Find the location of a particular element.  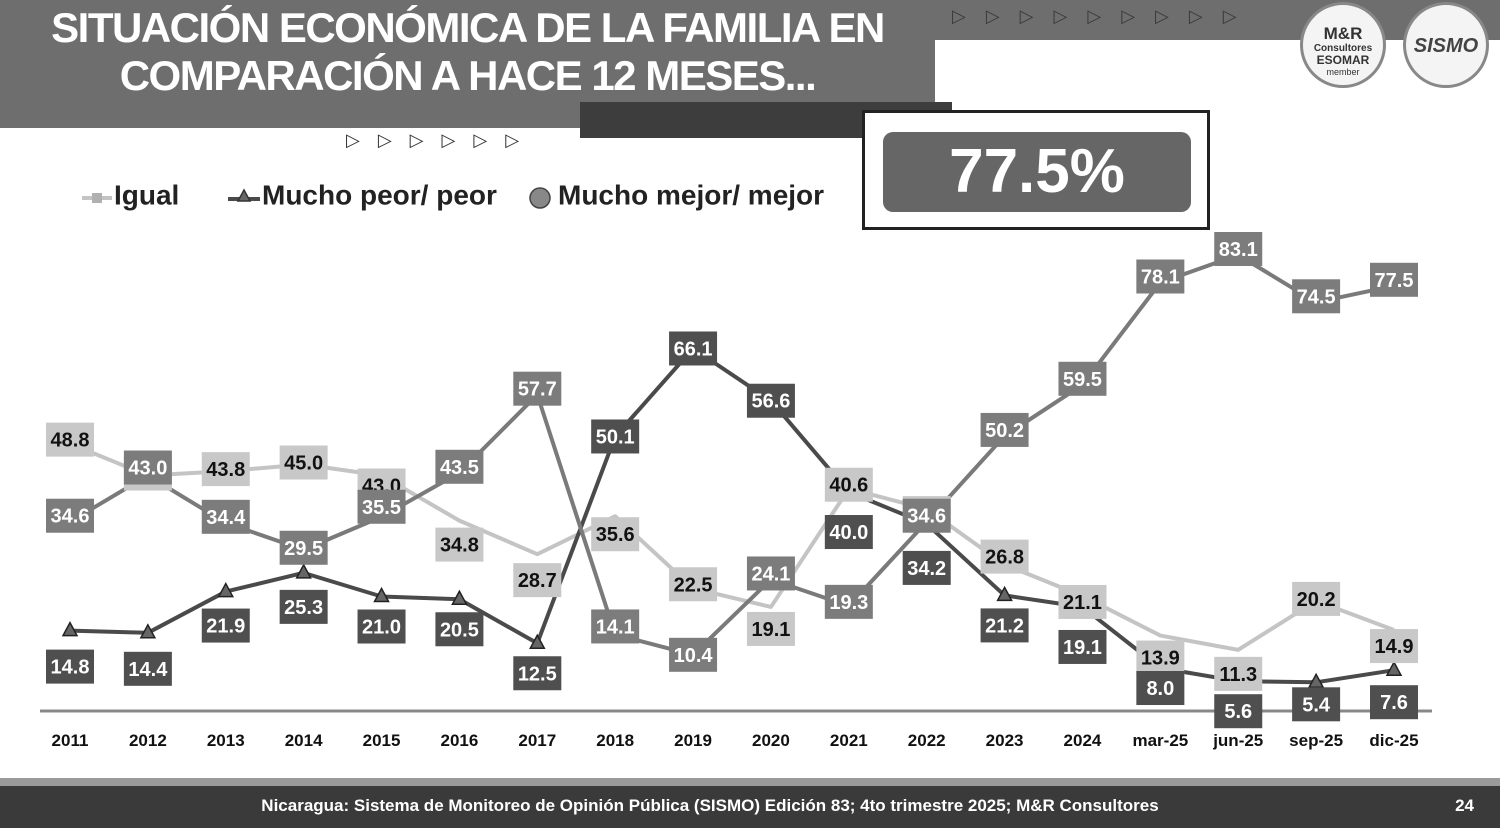

svg-text: 21.1 is located at coordinates (1082, 603).